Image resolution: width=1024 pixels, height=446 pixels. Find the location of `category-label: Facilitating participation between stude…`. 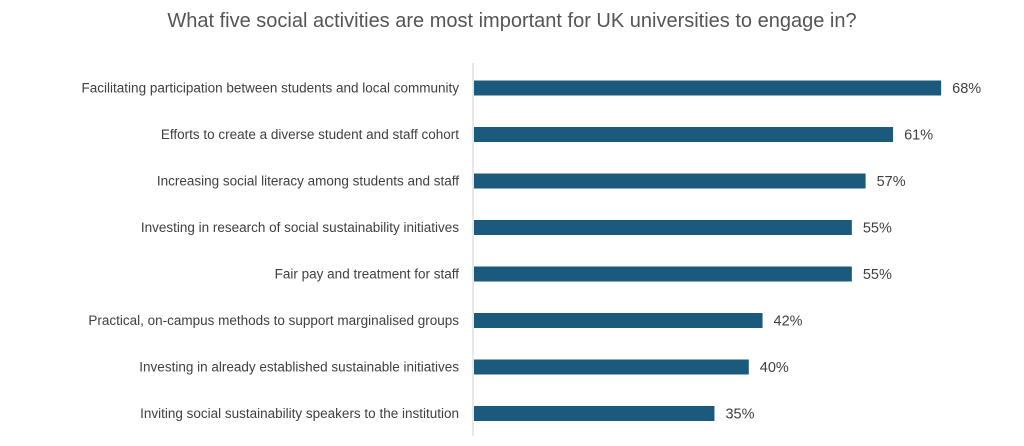

category-label: Facilitating participation between stude… is located at coordinates (271, 88).